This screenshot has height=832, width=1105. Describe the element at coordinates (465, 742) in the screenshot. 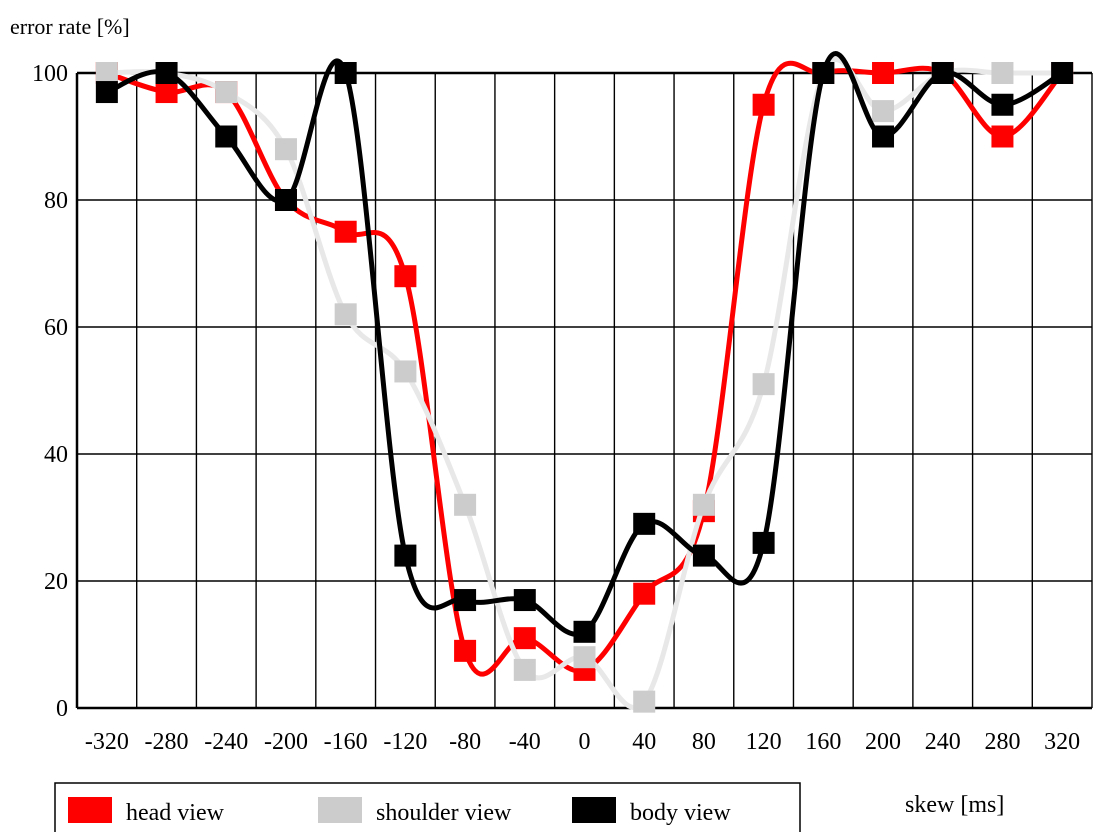

I see `x-tick-label: -80` at that location.